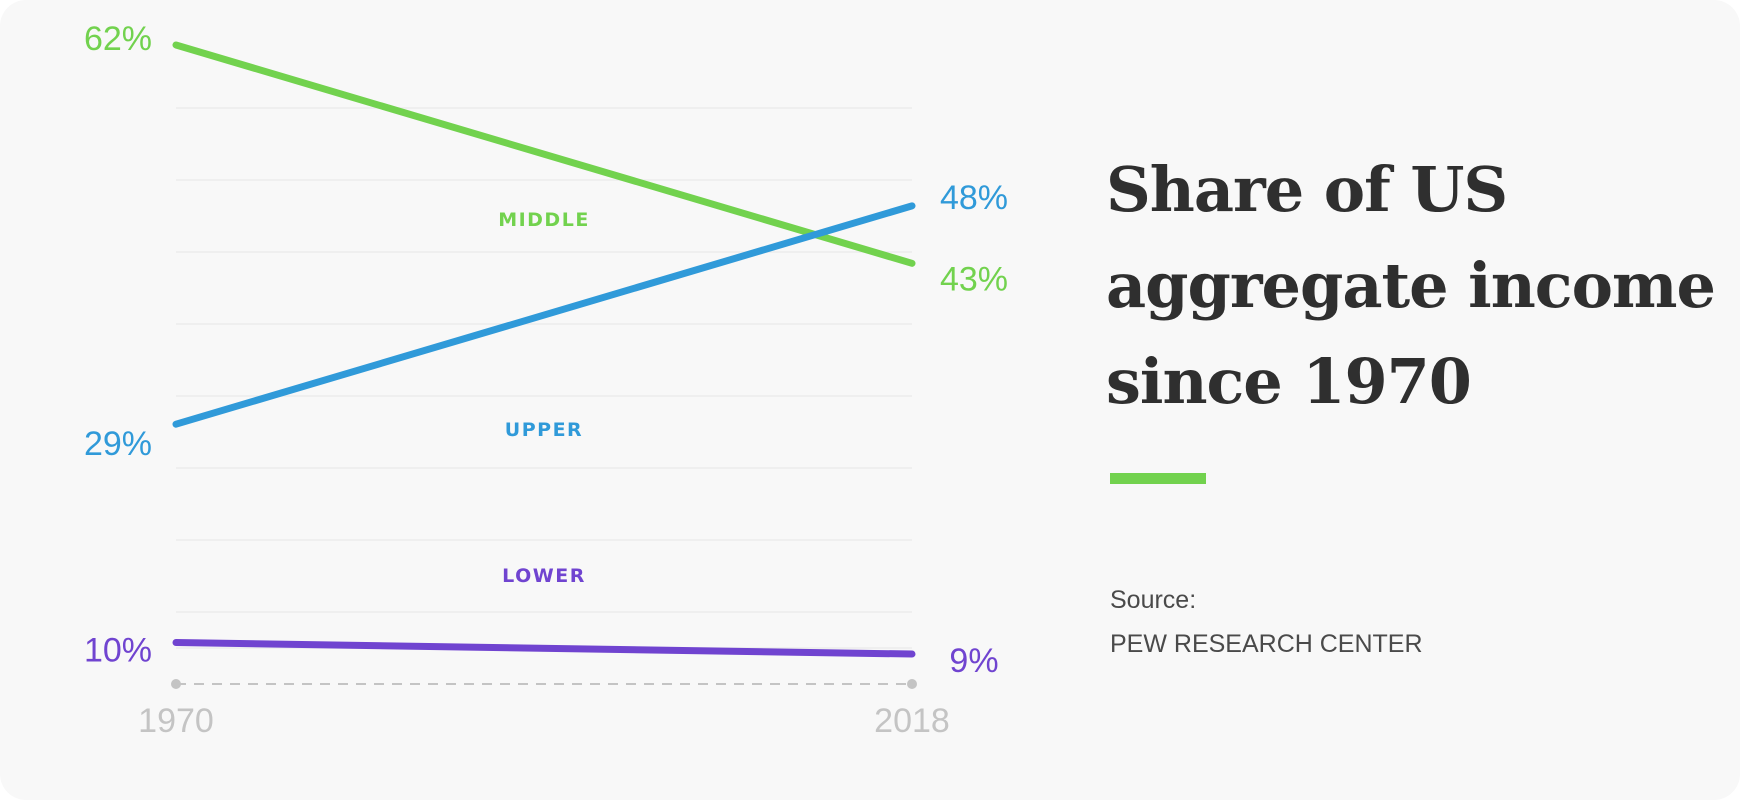  Describe the element at coordinates (544, 430) in the screenshot. I see `series-name-upper: UPPER` at that location.